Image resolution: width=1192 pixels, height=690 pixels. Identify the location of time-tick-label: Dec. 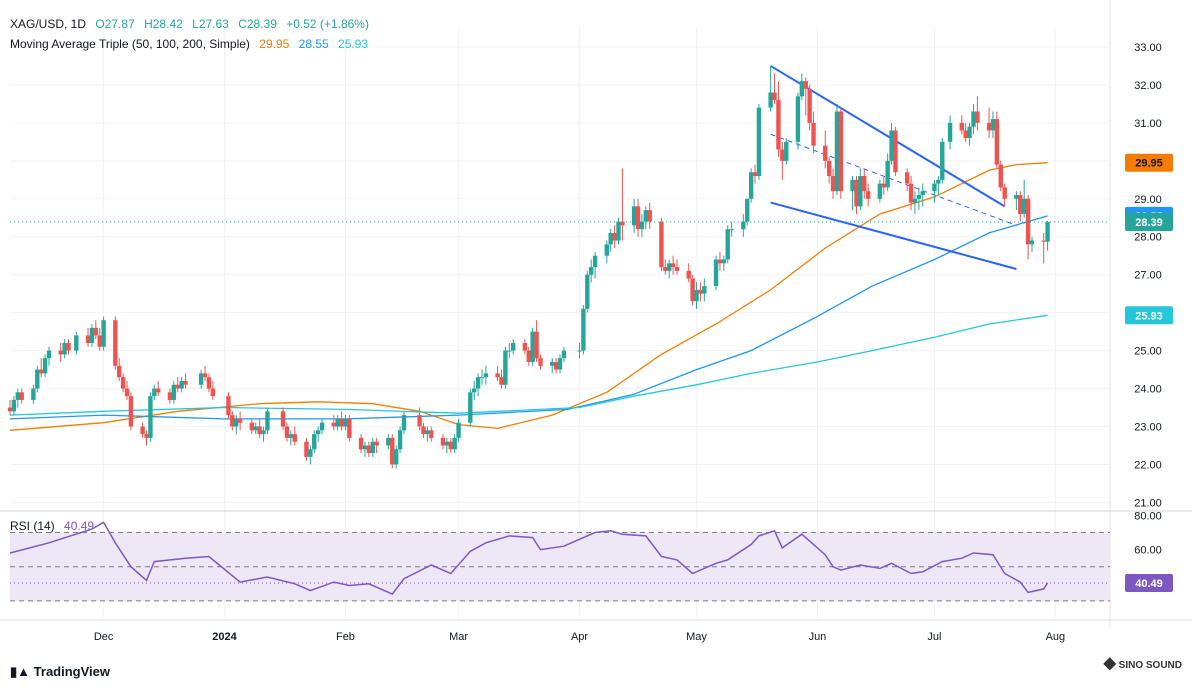
(104, 637).